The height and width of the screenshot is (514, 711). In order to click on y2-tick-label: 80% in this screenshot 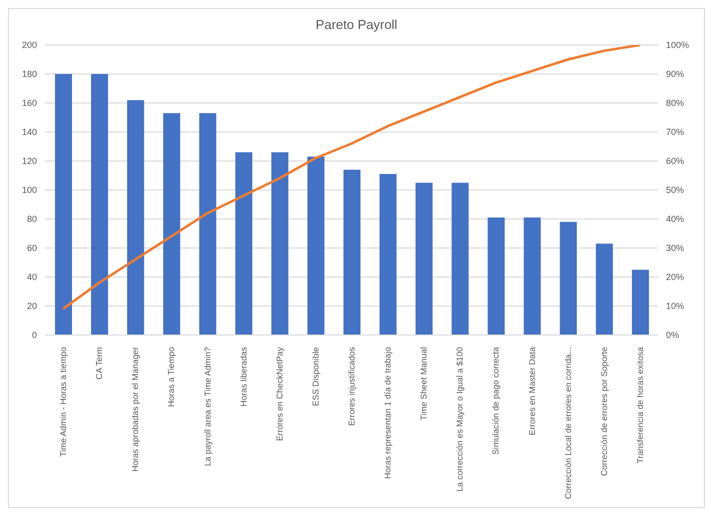, I will do `click(675, 103)`.